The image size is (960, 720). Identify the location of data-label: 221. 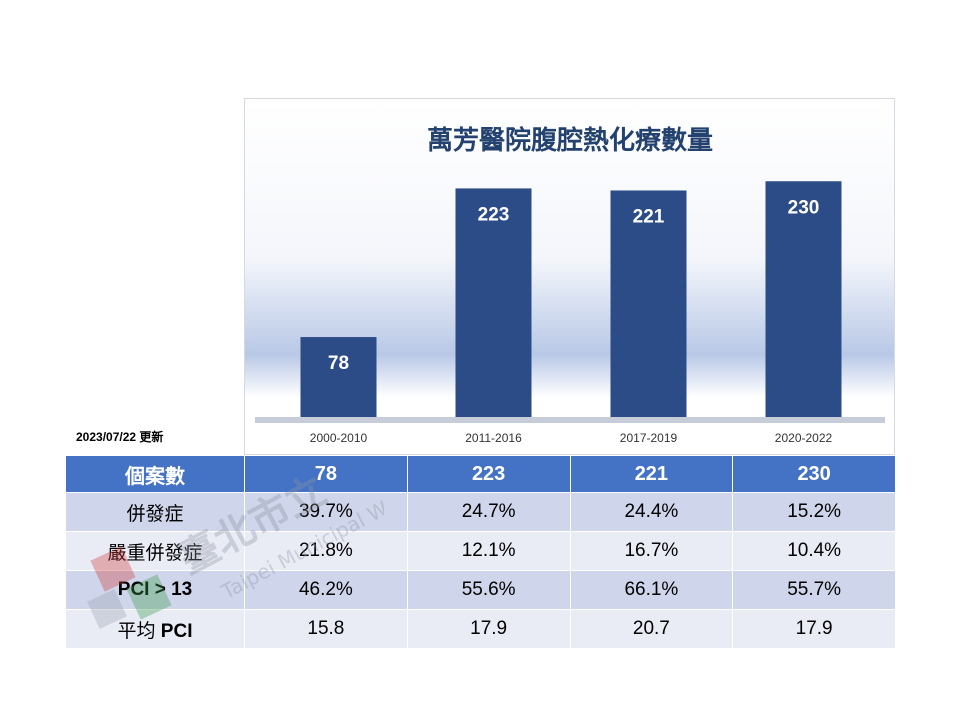
(649, 216).